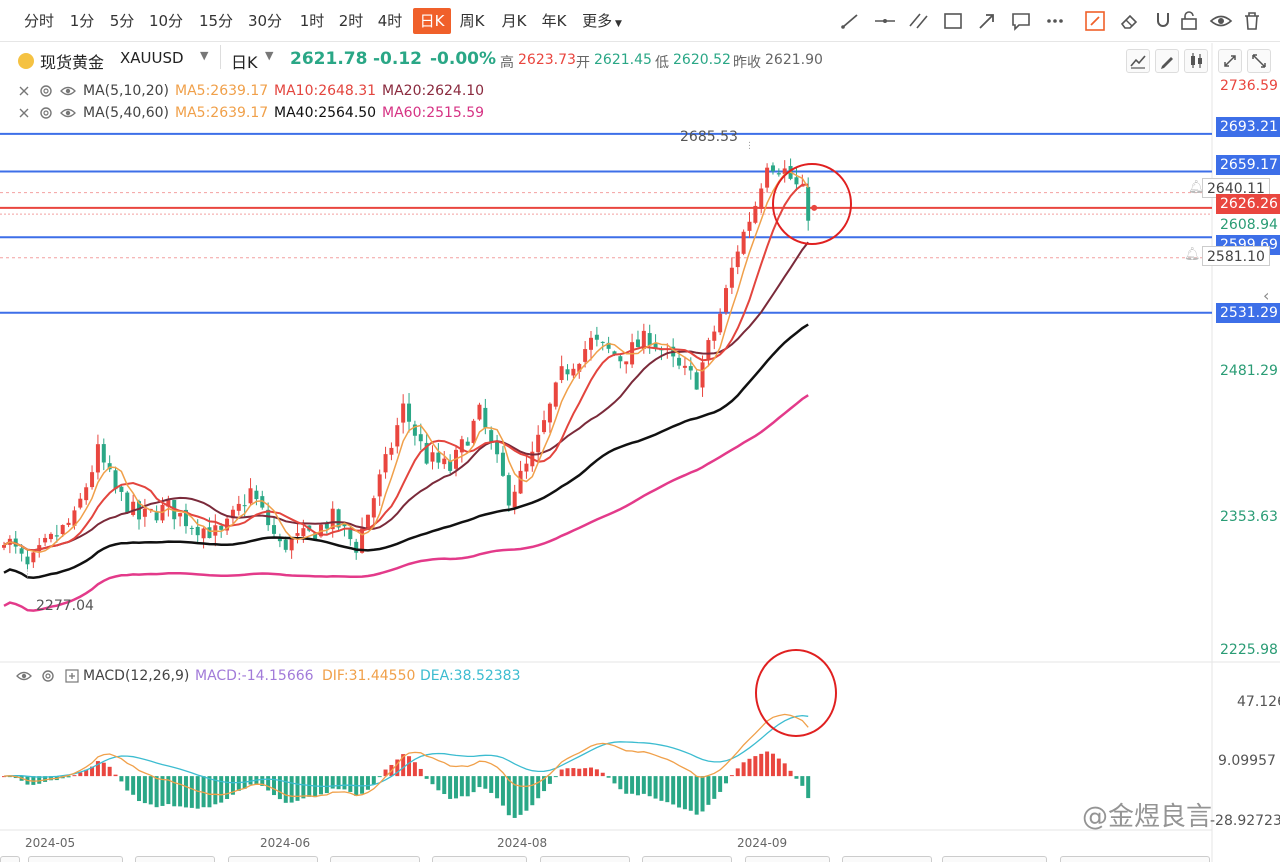  Describe the element at coordinates (1163, 21) in the screenshot. I see `magnet-icon` at that location.